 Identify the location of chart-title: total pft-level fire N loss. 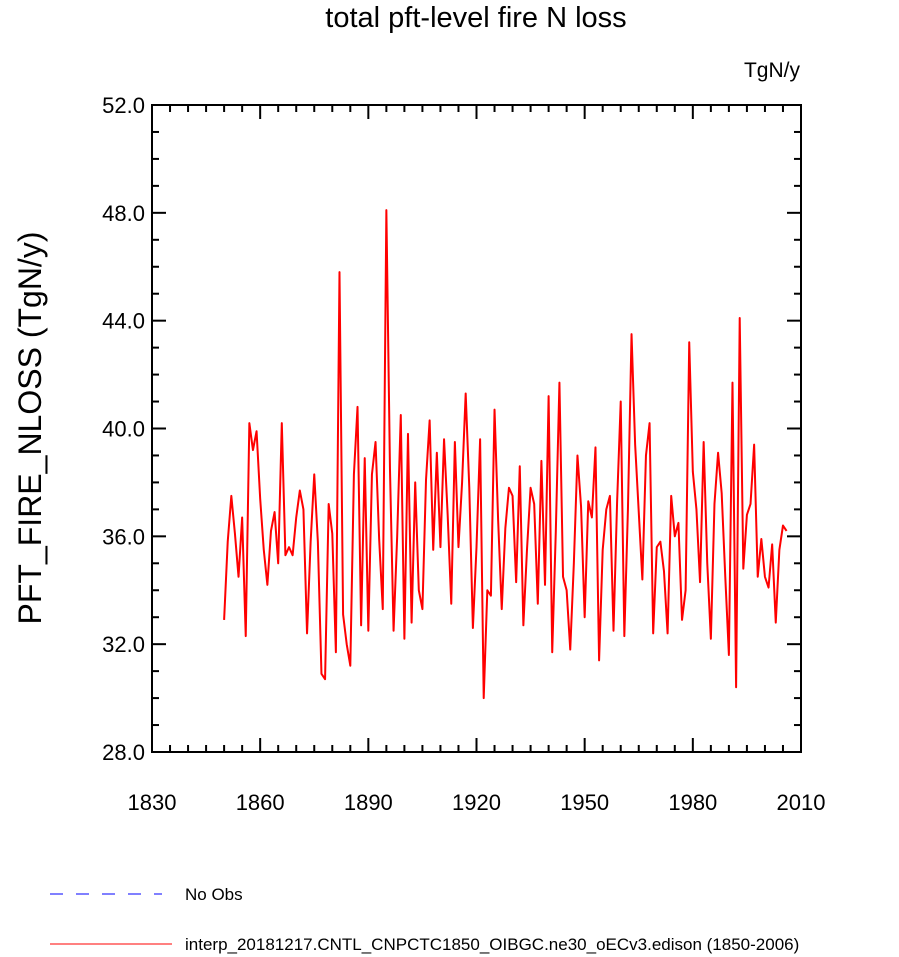
(475, 18).